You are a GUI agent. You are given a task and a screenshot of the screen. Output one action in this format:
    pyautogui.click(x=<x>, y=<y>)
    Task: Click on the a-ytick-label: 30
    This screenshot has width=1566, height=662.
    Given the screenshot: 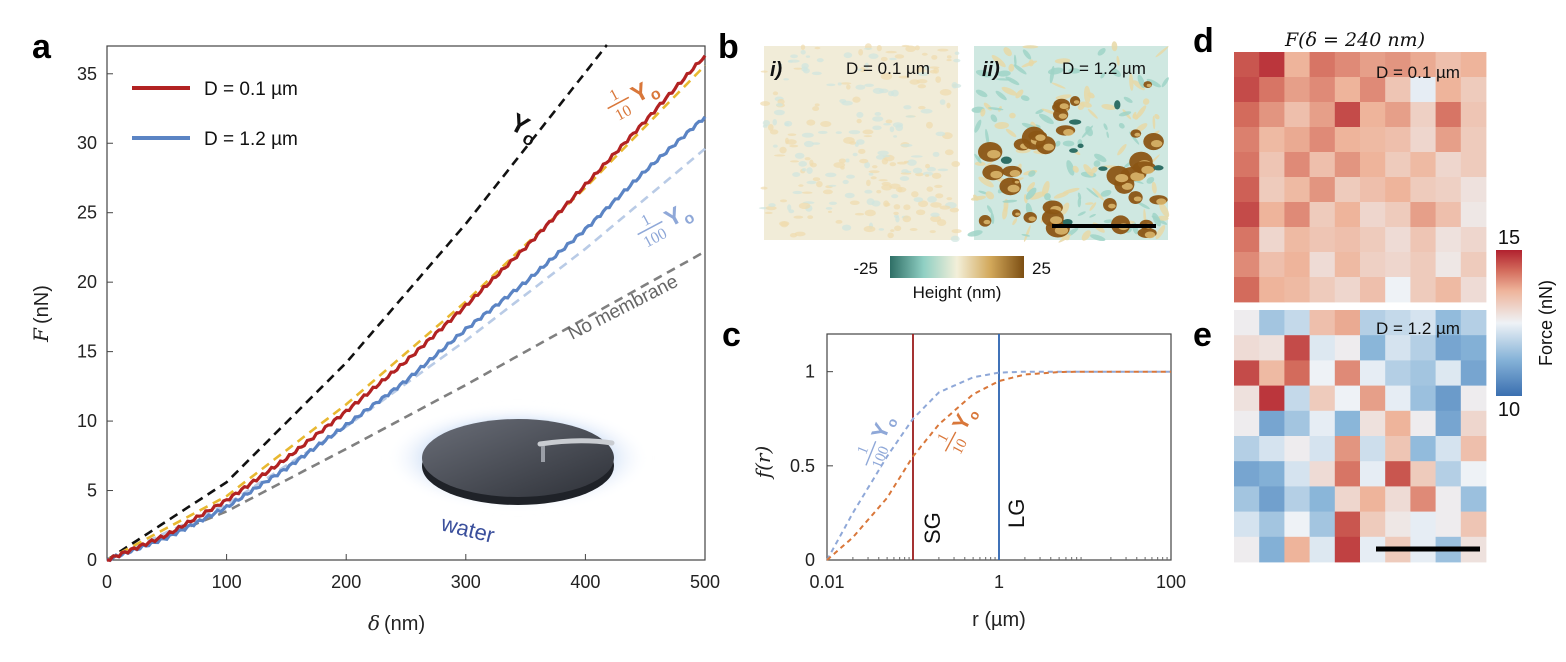 What is the action you would take?
    pyautogui.click(x=87, y=143)
    